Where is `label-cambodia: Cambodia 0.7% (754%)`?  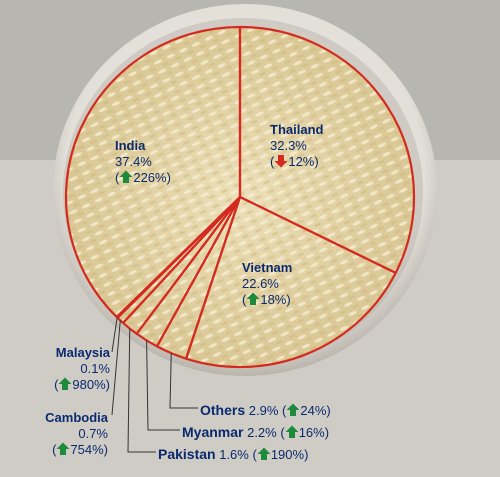 label-cambodia: Cambodia 0.7% (754%) is located at coordinates (65, 434).